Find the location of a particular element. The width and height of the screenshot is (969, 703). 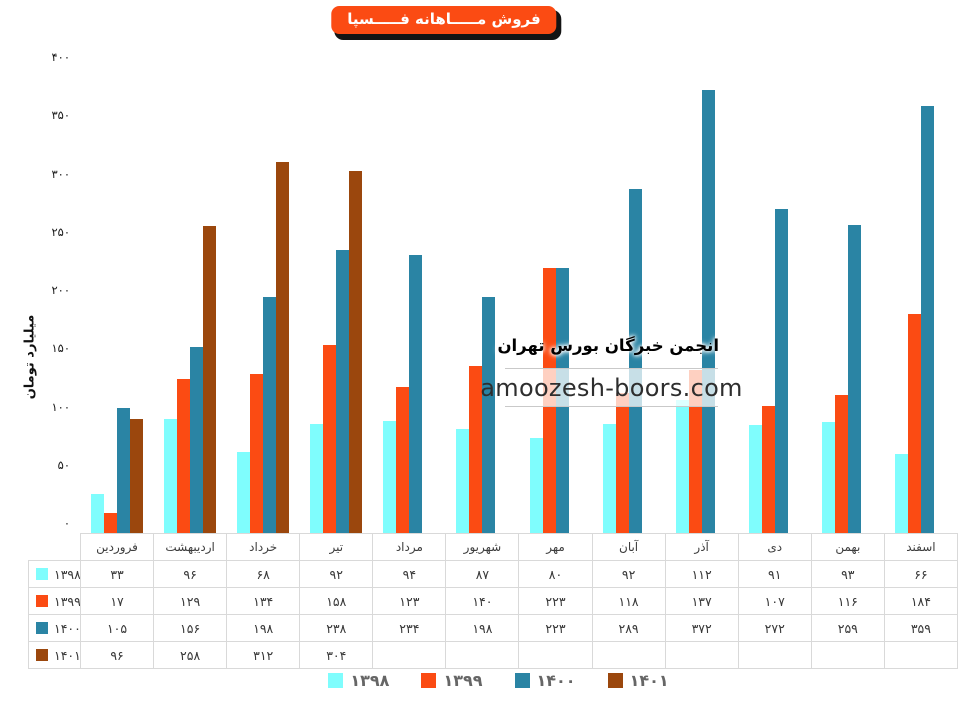

month-header-cell: اسفند is located at coordinates (921, 547).